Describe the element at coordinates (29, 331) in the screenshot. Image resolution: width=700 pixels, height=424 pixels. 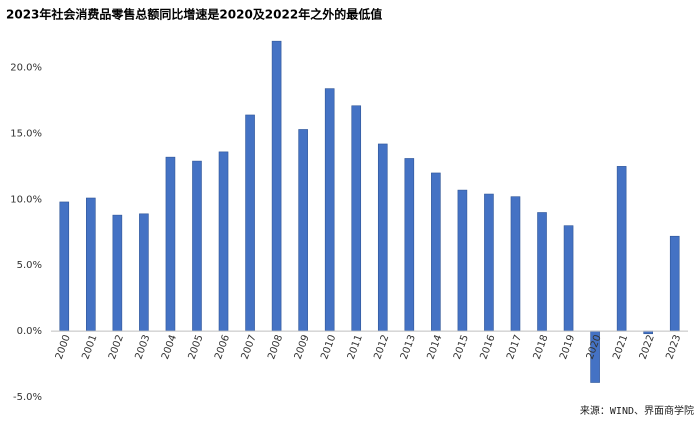
I see `y-tick-label: 0.0%` at that location.